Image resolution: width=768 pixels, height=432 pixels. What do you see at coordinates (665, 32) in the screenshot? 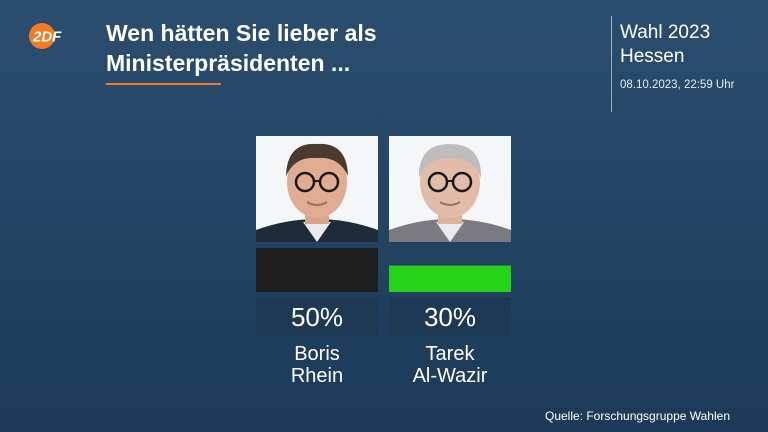
I see `event-label-line-1: Wahl 2023` at bounding box center [665, 32].